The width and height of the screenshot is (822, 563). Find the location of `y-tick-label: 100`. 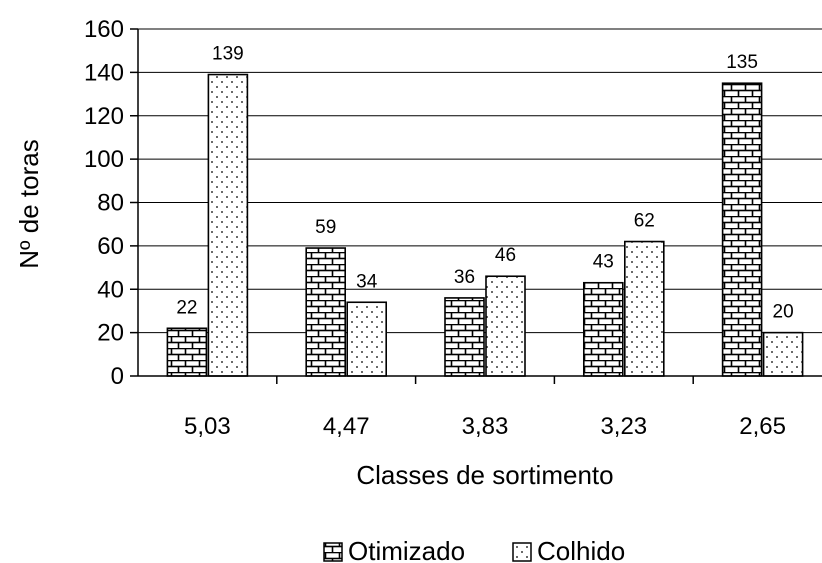

y-tick-label: 100 is located at coordinates (104, 159).